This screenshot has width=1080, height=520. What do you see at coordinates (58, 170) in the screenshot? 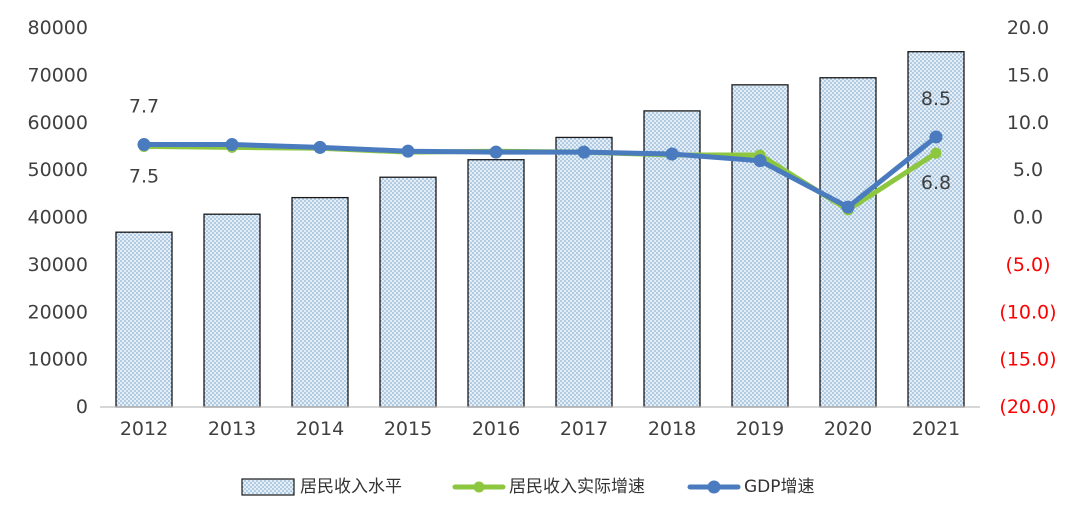
I see `left-y-tick-label: 50000` at bounding box center [58, 170].